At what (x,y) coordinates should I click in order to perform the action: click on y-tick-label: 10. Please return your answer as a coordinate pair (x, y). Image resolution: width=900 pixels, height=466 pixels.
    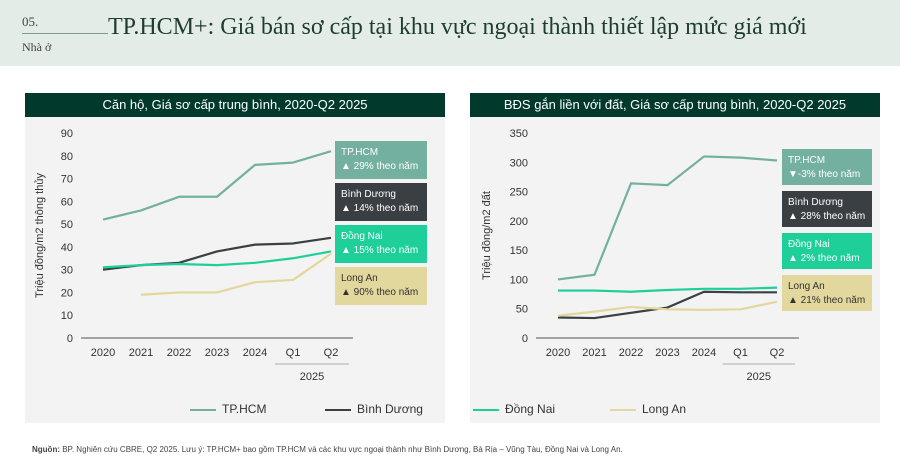
    Looking at the image, I should click on (67, 316).